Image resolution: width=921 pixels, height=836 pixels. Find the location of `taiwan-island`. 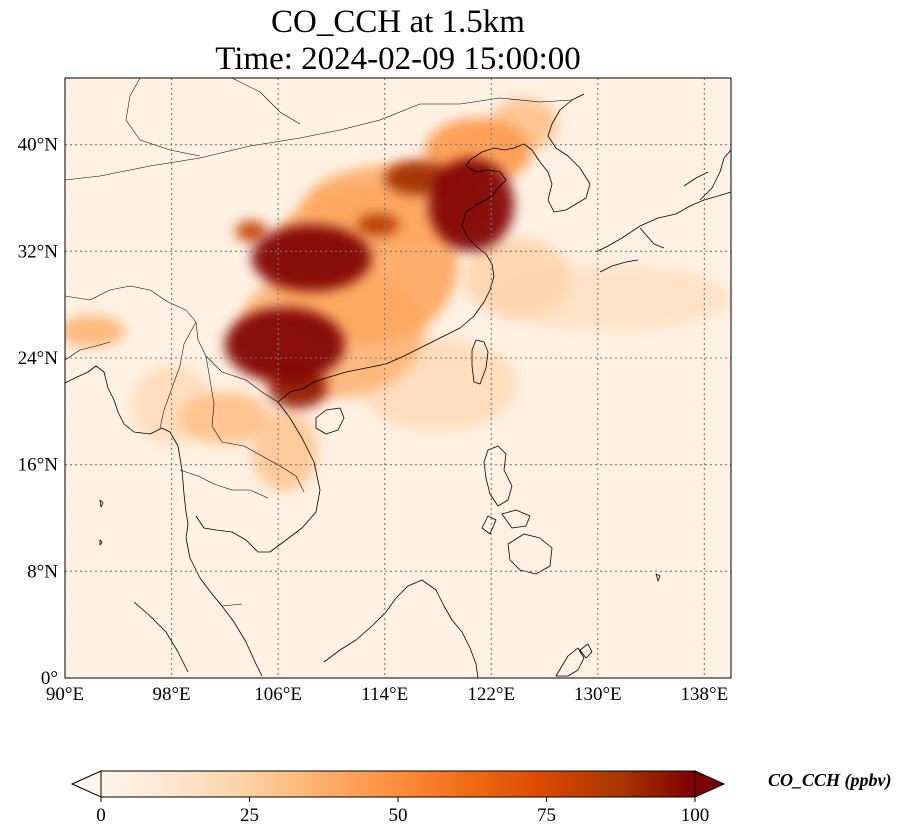

taiwan-island is located at coordinates (480, 362).